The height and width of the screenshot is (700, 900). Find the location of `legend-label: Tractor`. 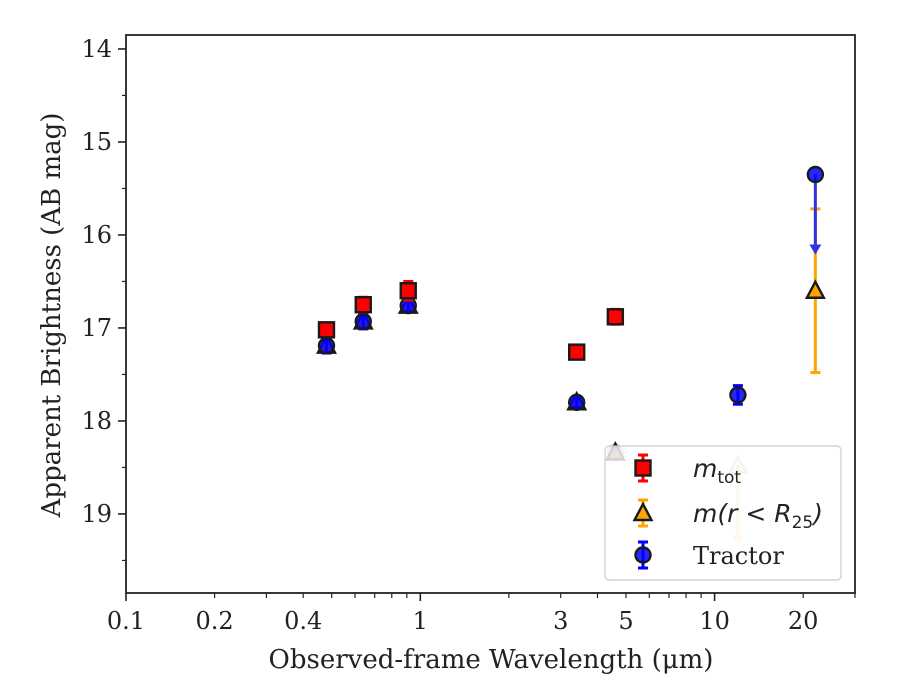

legend-label: Tractor is located at coordinates (738, 556).